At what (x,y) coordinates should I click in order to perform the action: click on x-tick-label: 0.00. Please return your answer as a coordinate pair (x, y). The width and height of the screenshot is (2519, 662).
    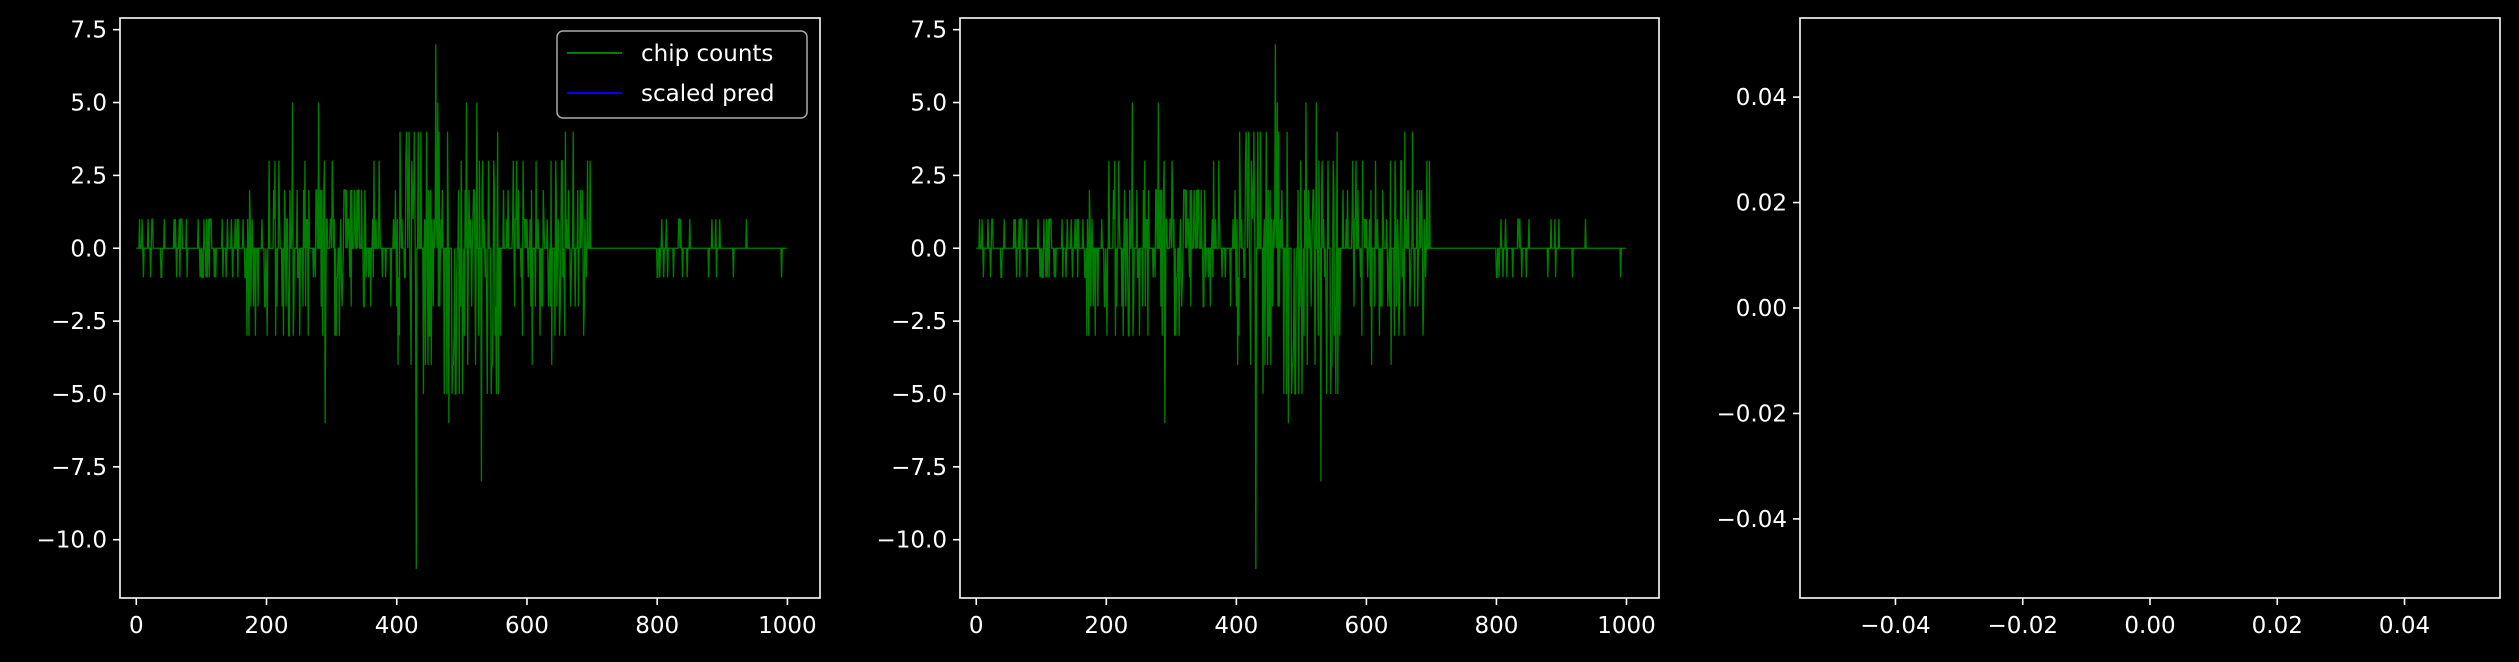
    Looking at the image, I should click on (2149, 626).